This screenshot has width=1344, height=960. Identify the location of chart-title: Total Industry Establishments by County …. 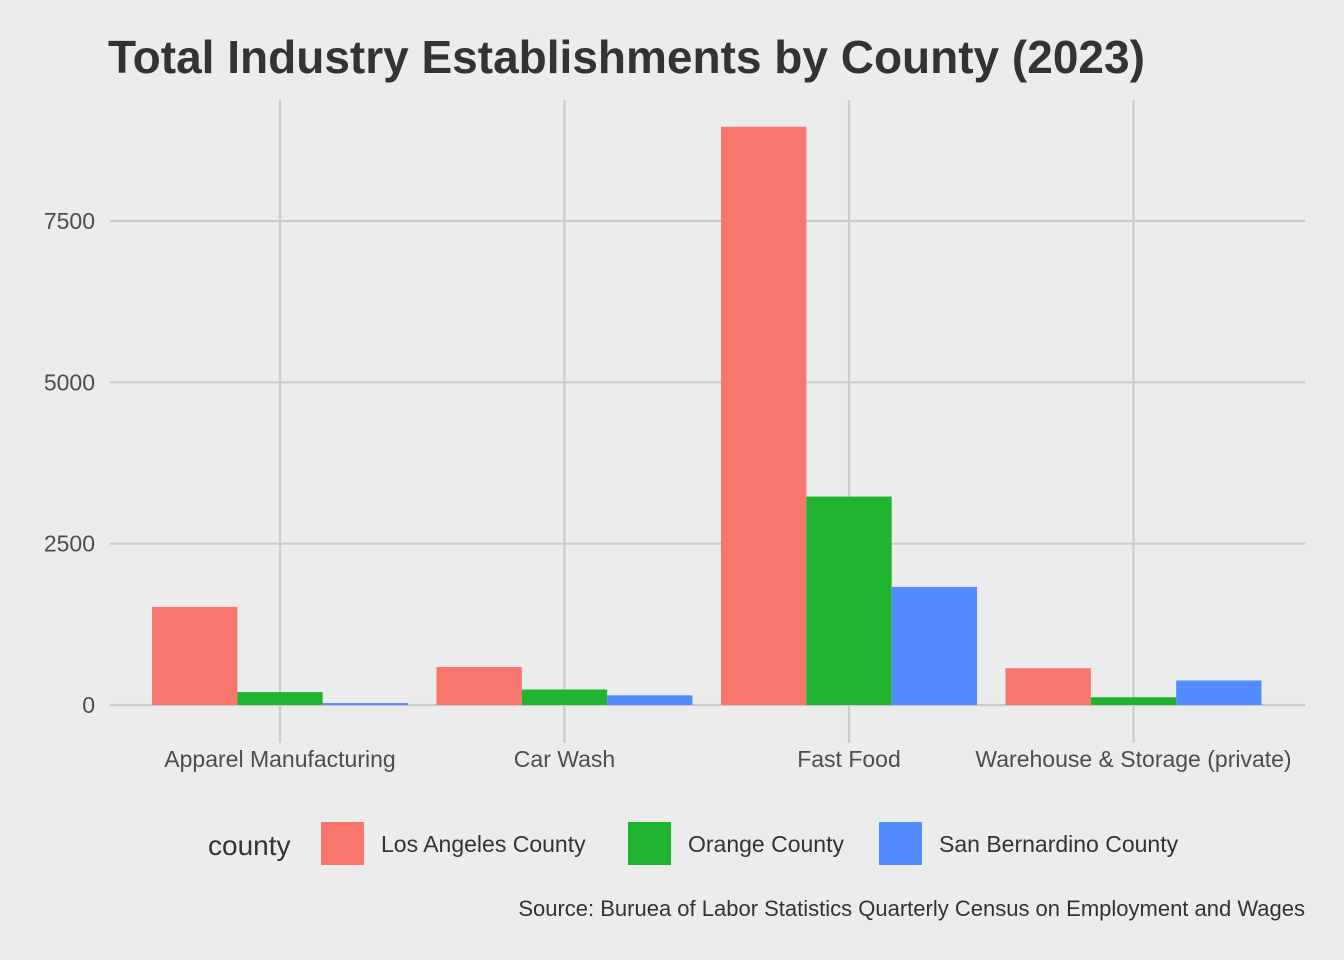
(626, 57).